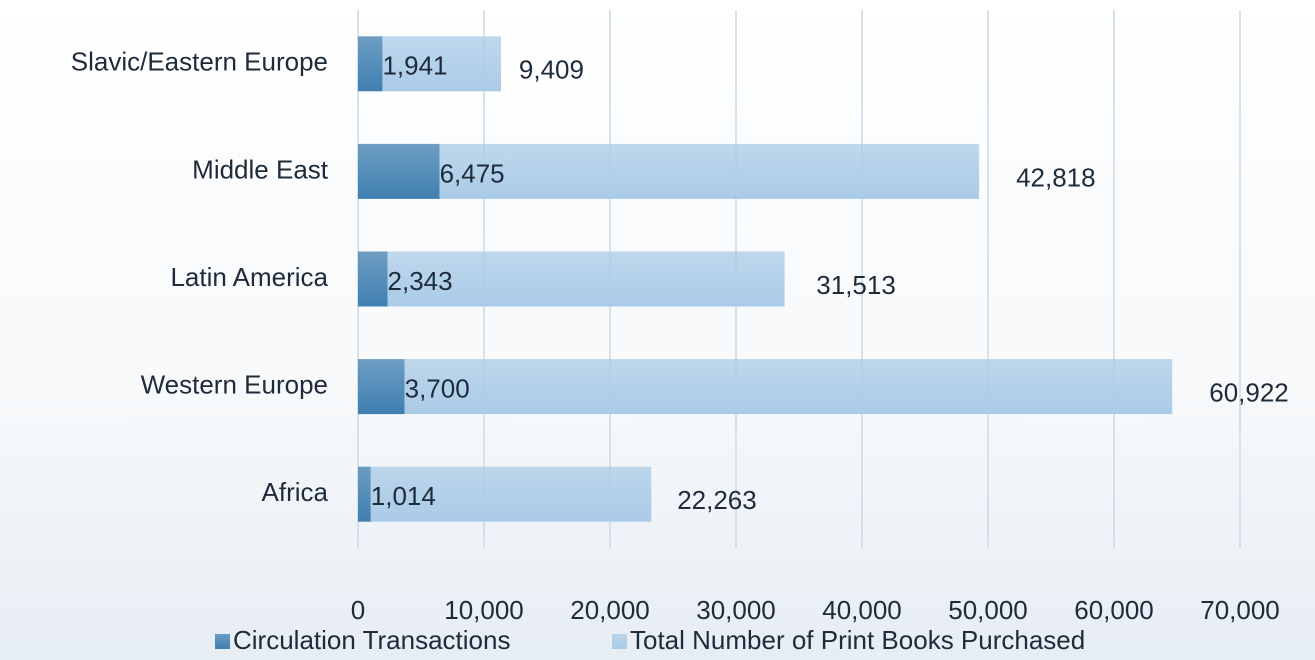 This screenshot has width=1315, height=660. Describe the element at coordinates (295, 492) in the screenshot. I see `y-tick-label: Africa` at that location.